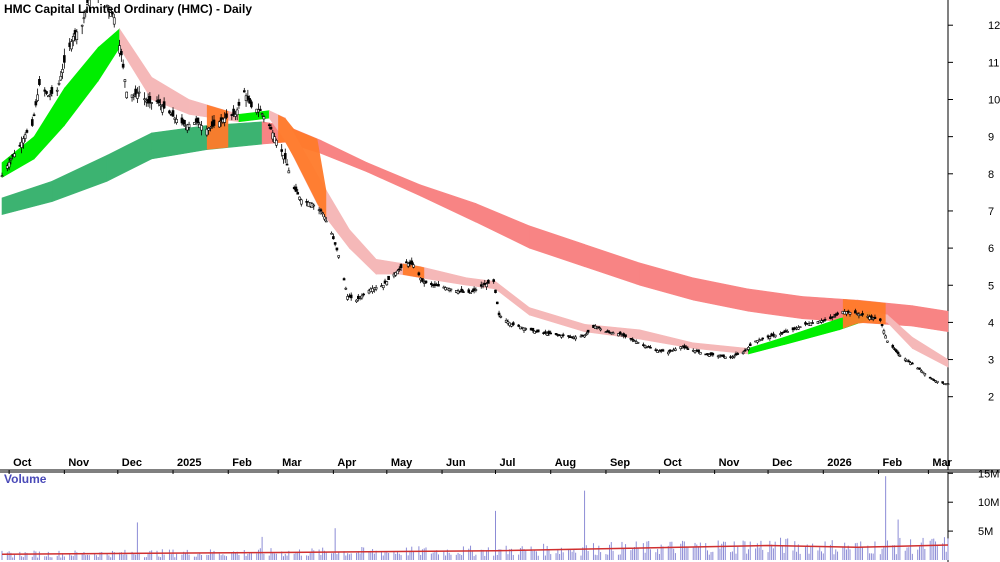 The height and width of the screenshot is (562, 1000). I want to click on x-tick-label: 2026, so click(839, 463).